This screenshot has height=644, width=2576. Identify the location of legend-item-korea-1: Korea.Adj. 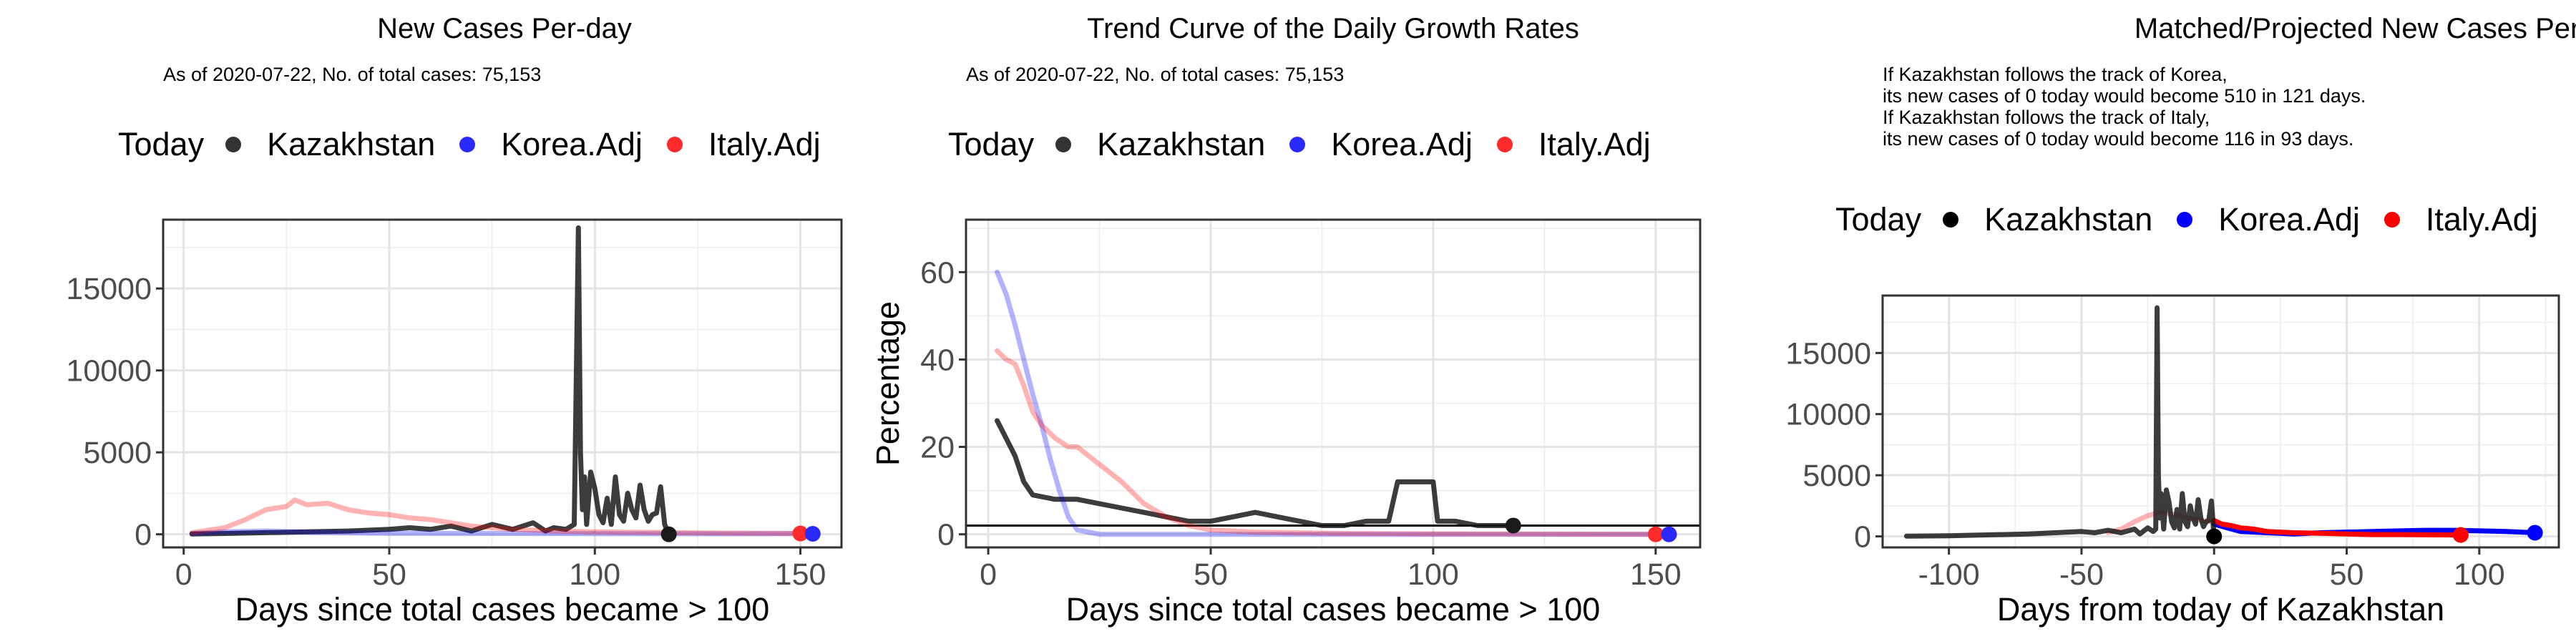
(551, 144).